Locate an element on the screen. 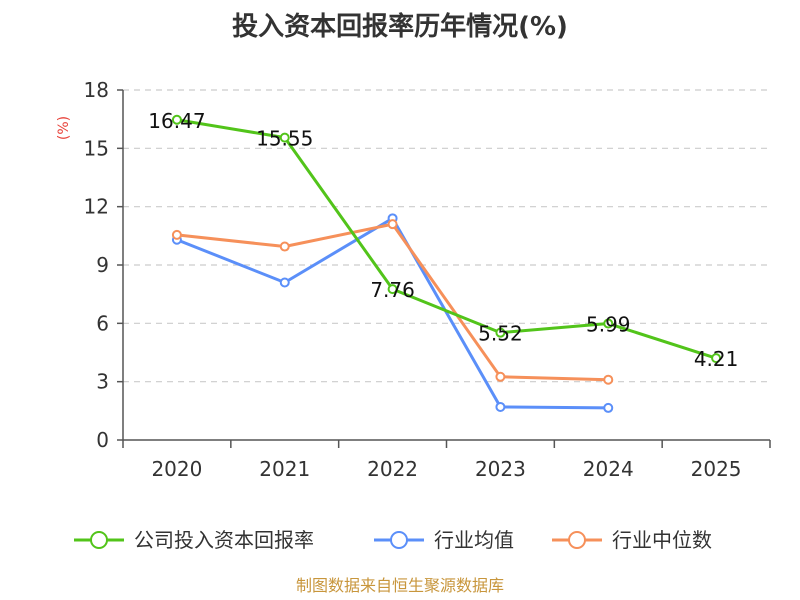  data-label: 5.99 is located at coordinates (608, 325).